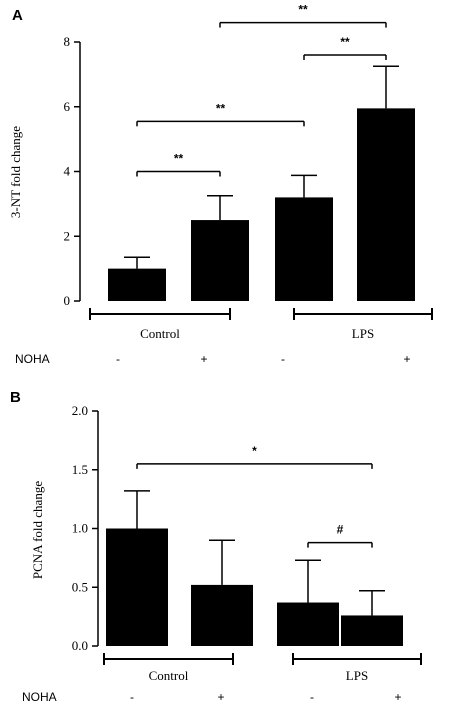 The image size is (459, 709). Describe the element at coordinates (80, 469) in the screenshot. I see `y-tick-label: 1.5` at that location.